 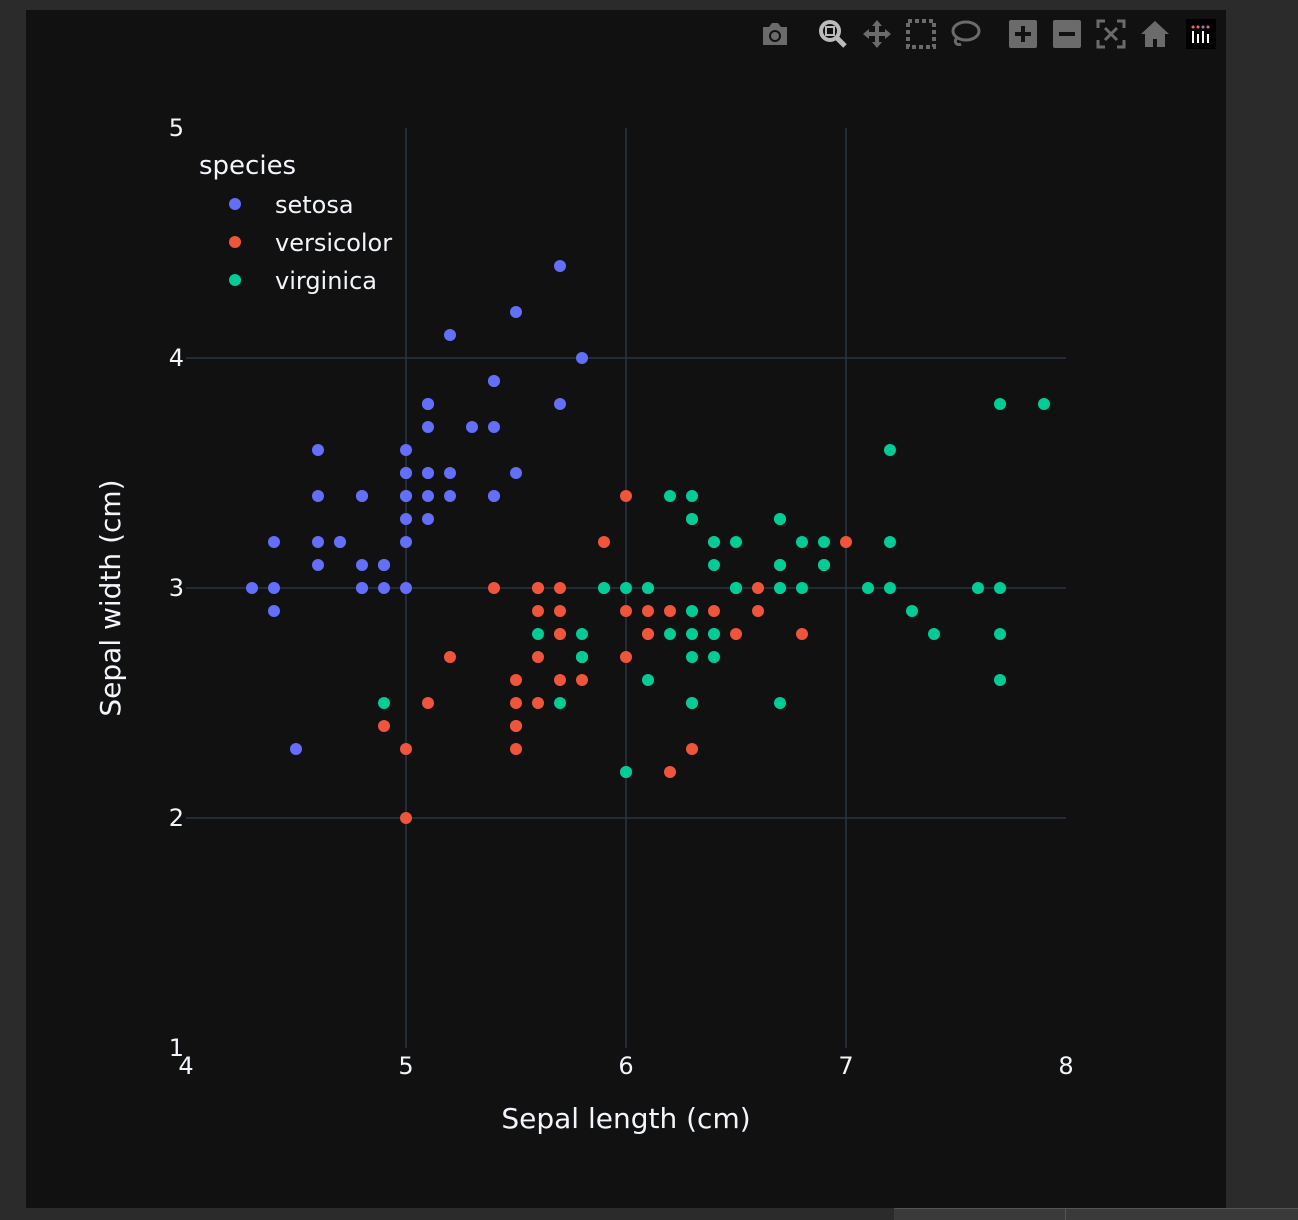 What do you see at coordinates (877, 34) in the screenshot?
I see `pan-icon` at bounding box center [877, 34].